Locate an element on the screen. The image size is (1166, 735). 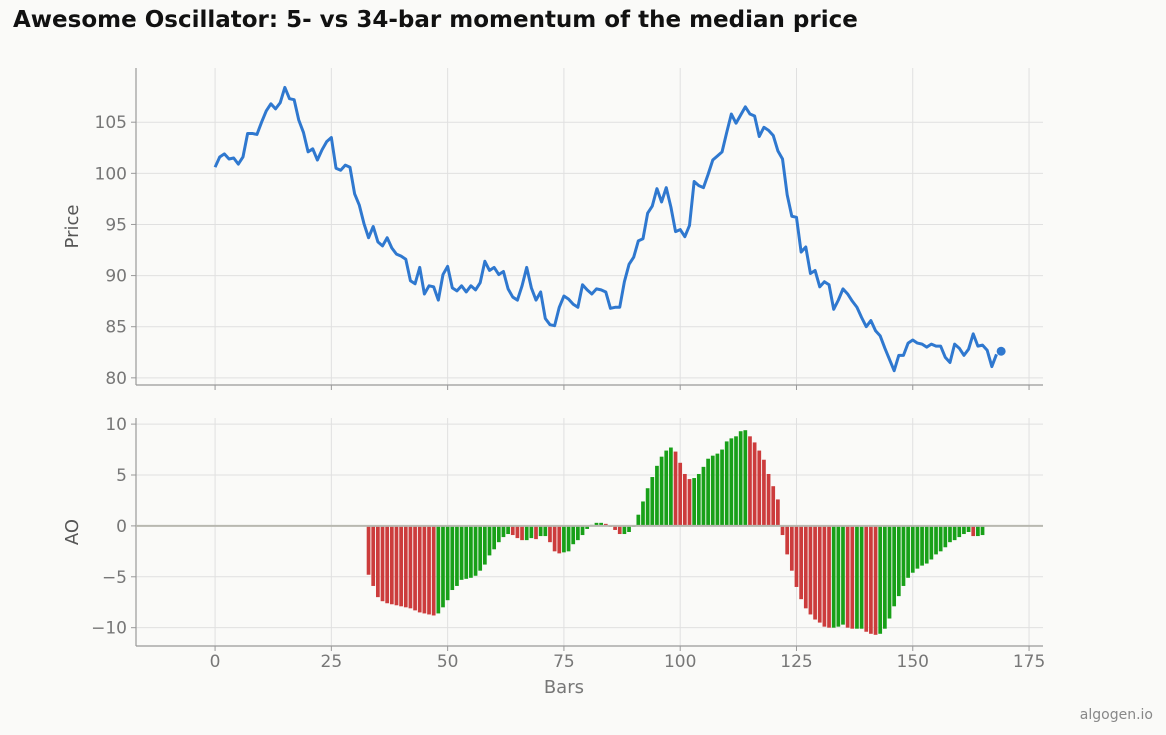
x-tick-label: 50 is located at coordinates (448, 662).